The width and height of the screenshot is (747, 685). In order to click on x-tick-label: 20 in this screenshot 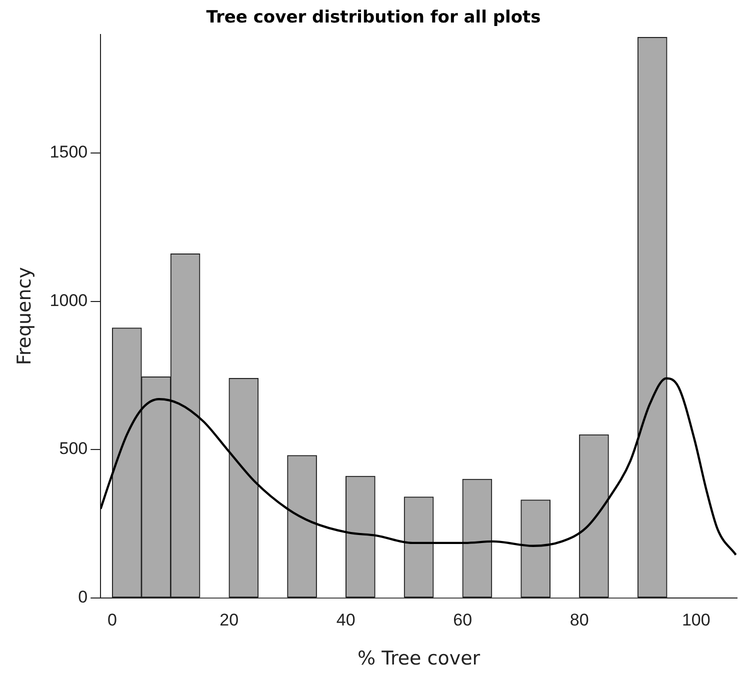, I will do `click(229, 620)`.